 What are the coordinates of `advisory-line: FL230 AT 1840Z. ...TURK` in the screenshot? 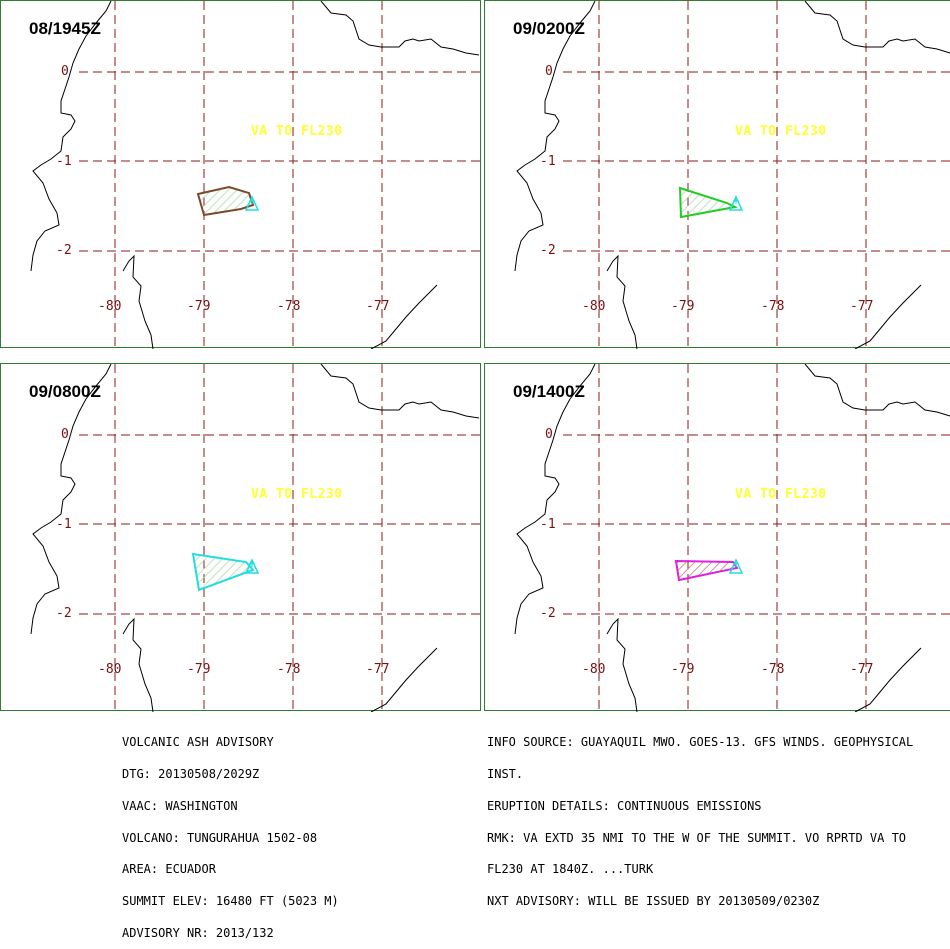 It's located at (570, 869).